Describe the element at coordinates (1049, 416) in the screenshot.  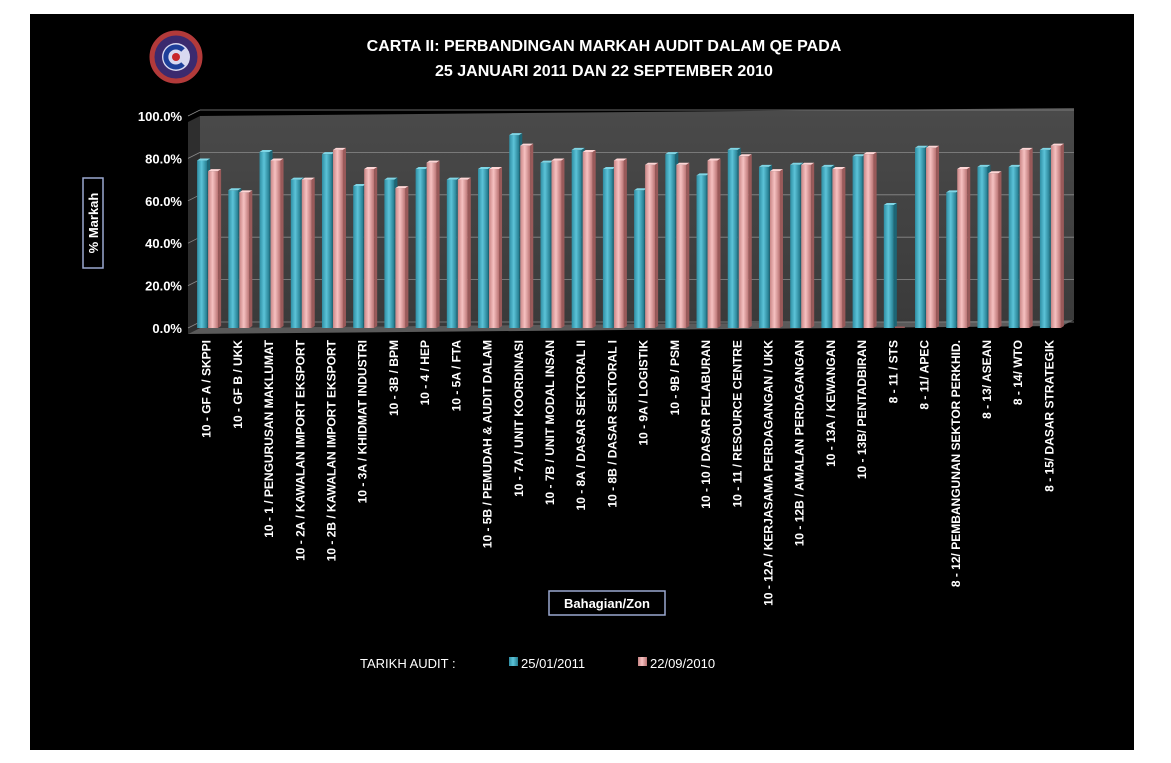
I see `x-tick-label: 8 - 15/ DASAR STRATEGIK` at that location.